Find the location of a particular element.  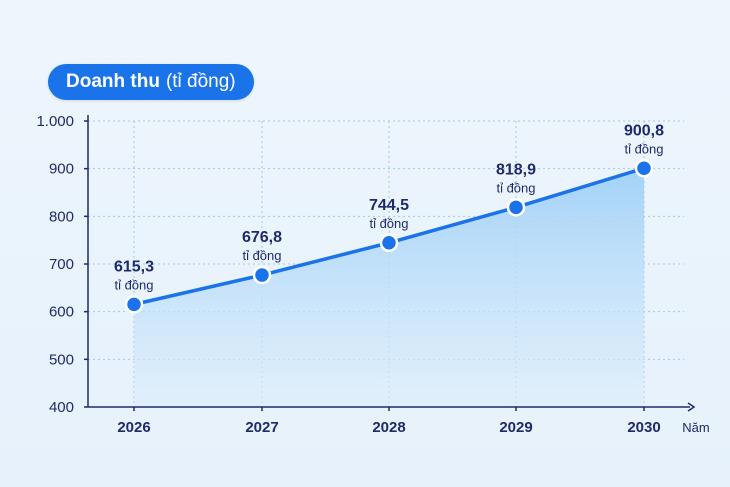

x-tick-label: 2029 is located at coordinates (515, 427).